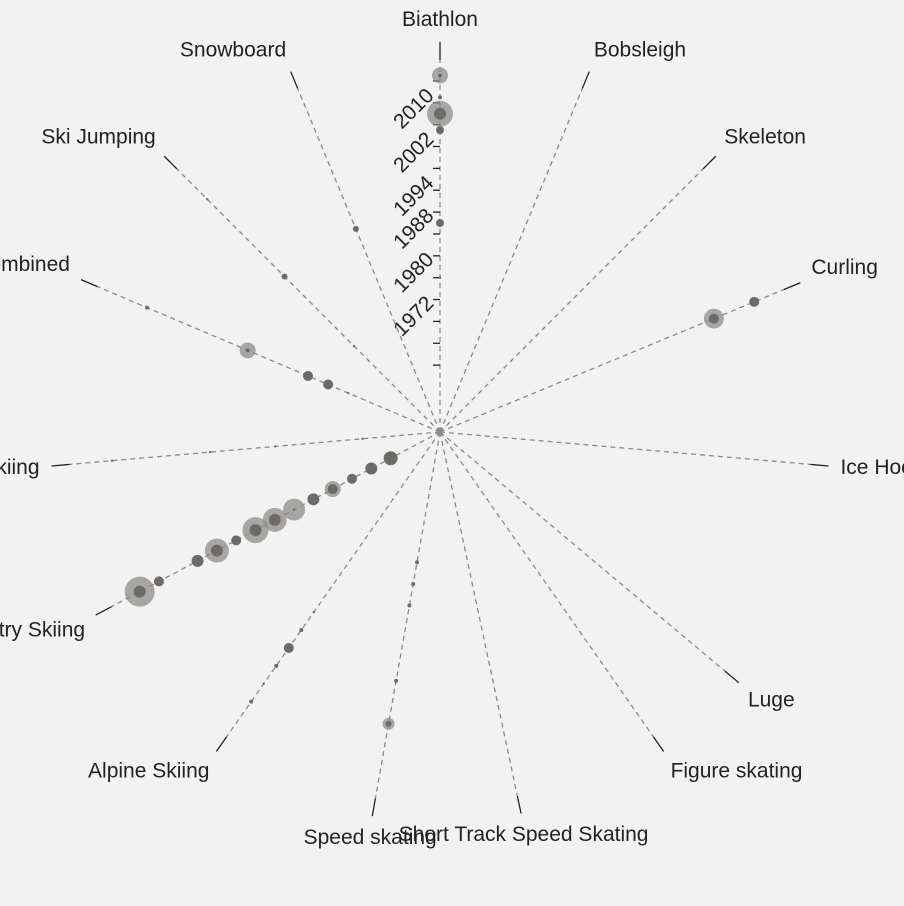 The height and width of the screenshot is (906, 904). Describe the element at coordinates (255, 448) in the screenshot. I see `spoke-skiing` at that location.